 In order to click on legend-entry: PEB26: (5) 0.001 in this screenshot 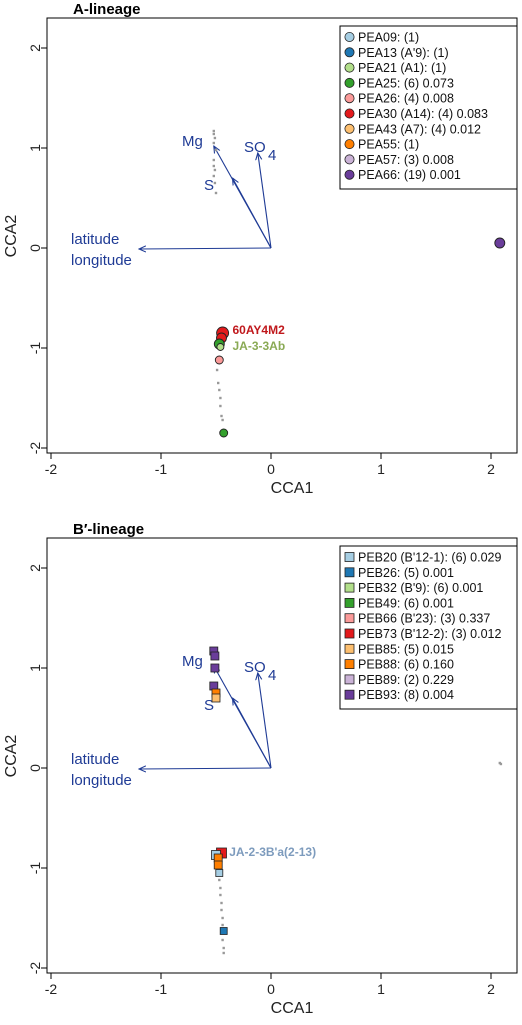, I will do `click(406, 573)`.